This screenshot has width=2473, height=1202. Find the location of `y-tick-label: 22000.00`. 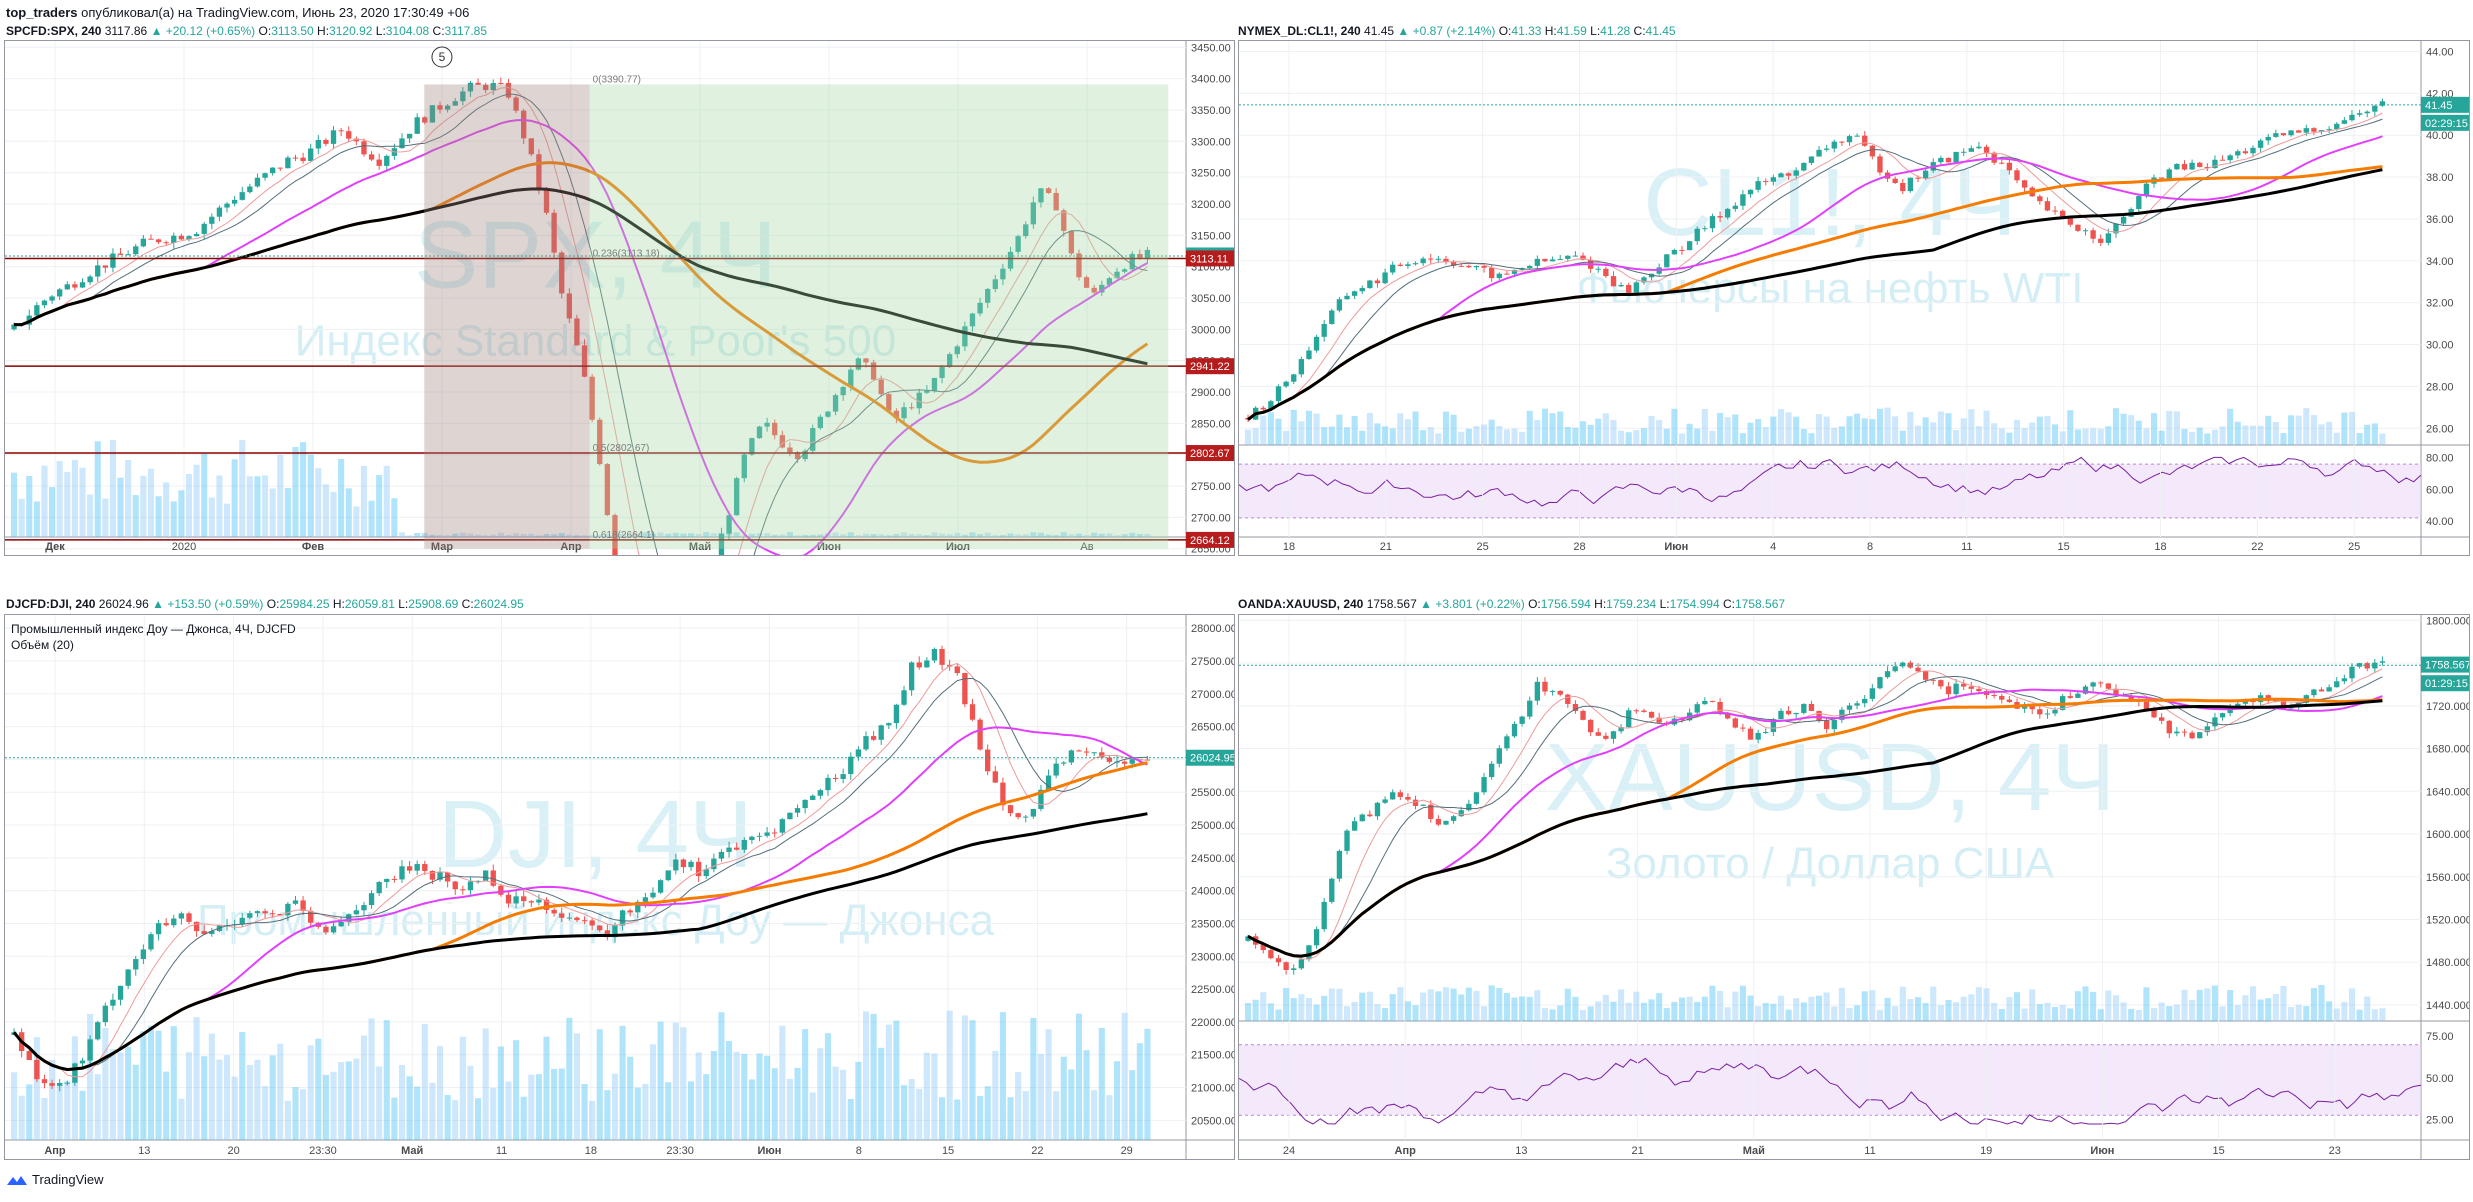

y-tick-label: 22000.00 is located at coordinates (1212, 1023).